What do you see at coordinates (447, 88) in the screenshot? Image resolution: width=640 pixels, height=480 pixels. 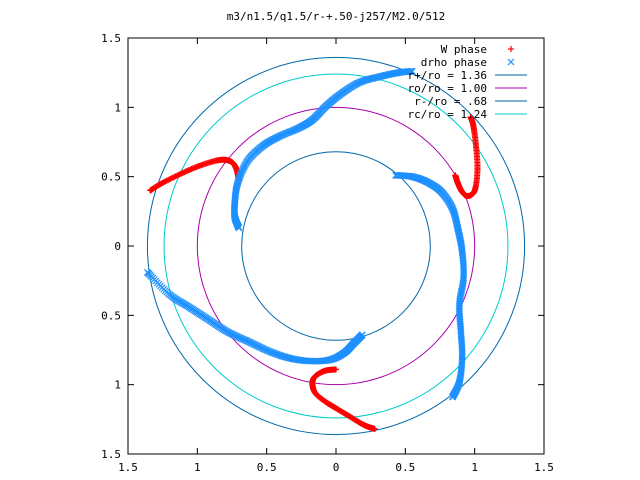 I see `legend-label: ro/ro = 1.00` at bounding box center [447, 88].